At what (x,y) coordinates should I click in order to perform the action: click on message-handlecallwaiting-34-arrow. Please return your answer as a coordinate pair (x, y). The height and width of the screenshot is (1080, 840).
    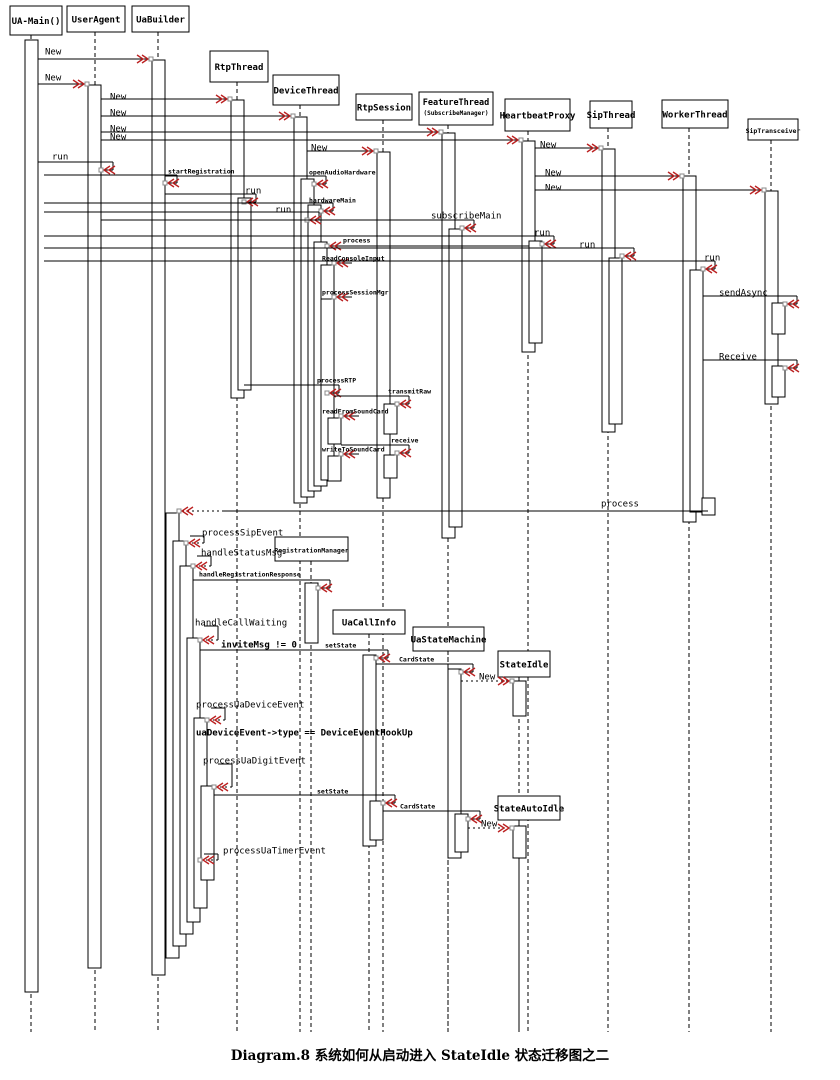
    Looking at the image, I should click on (208, 640).